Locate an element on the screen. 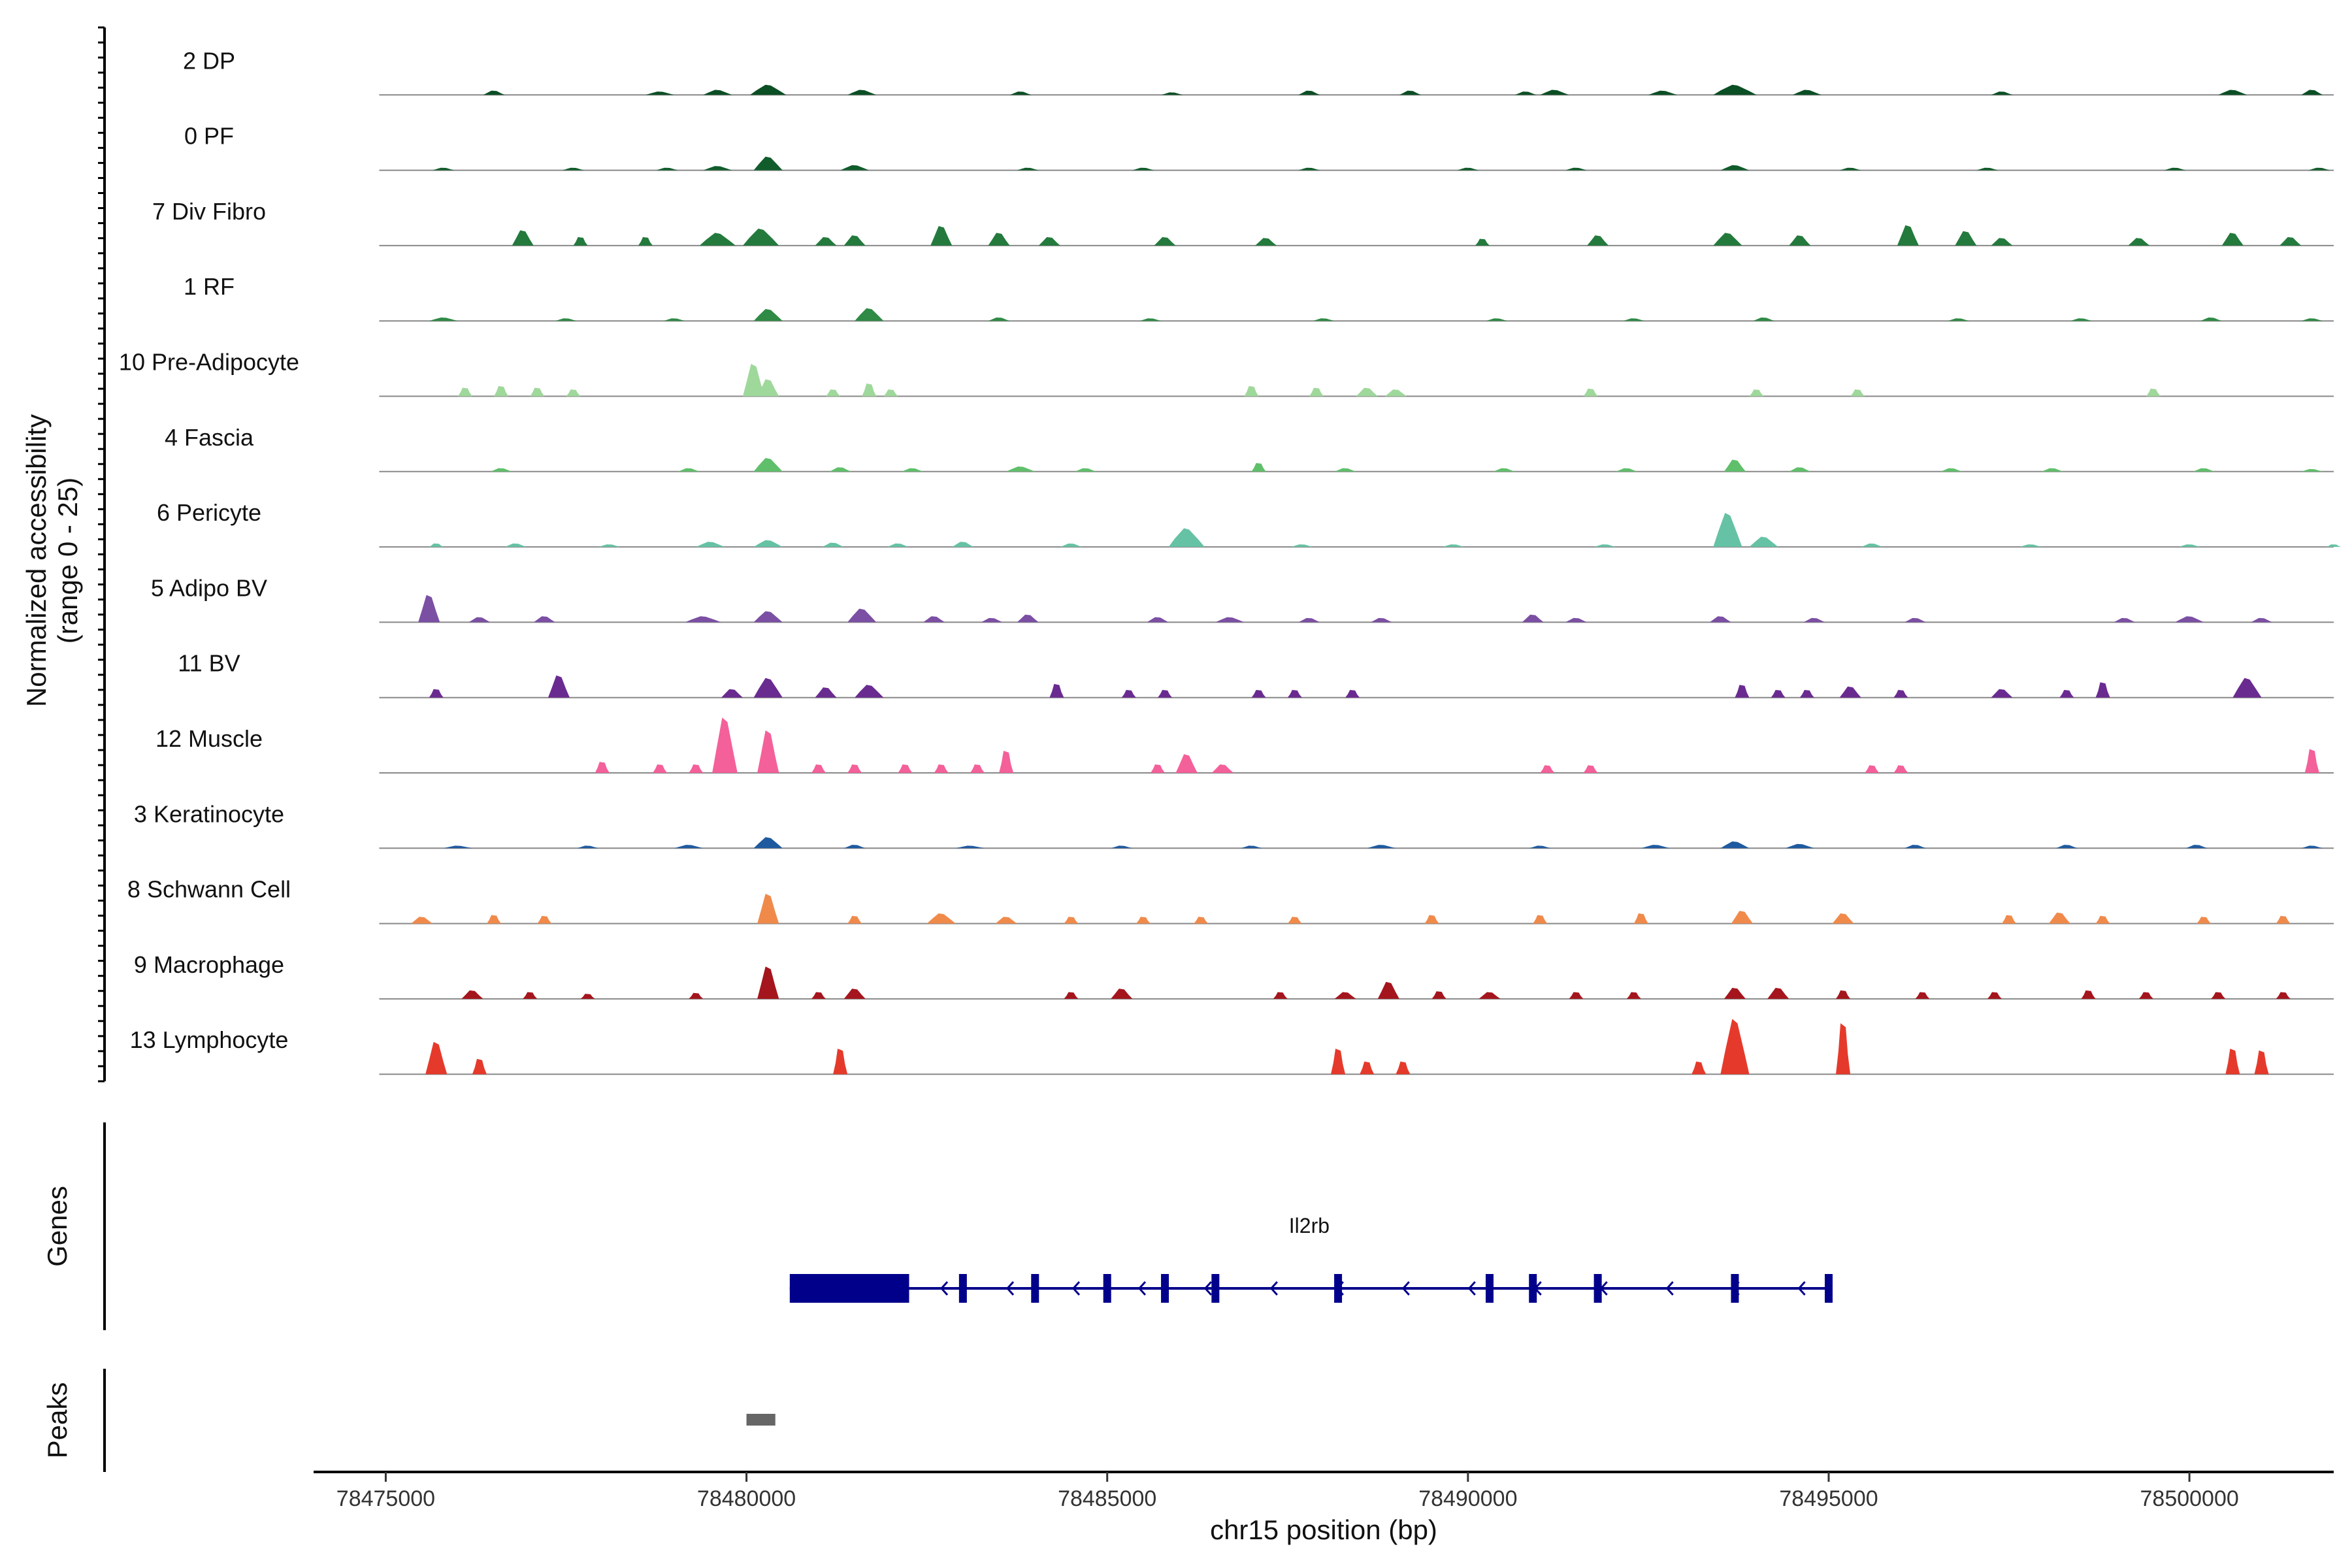 The image size is (2352, 1568). track-7-div-fibro: 7 Div Fibro is located at coordinates (1243, 222).